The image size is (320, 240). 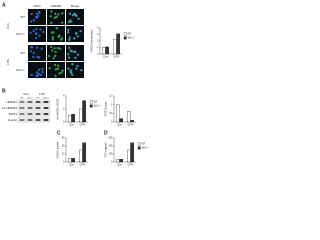 What do you see at coordinates (63, 154) in the screenshot?
I see `y-tick-label: 20` at bounding box center [63, 154].